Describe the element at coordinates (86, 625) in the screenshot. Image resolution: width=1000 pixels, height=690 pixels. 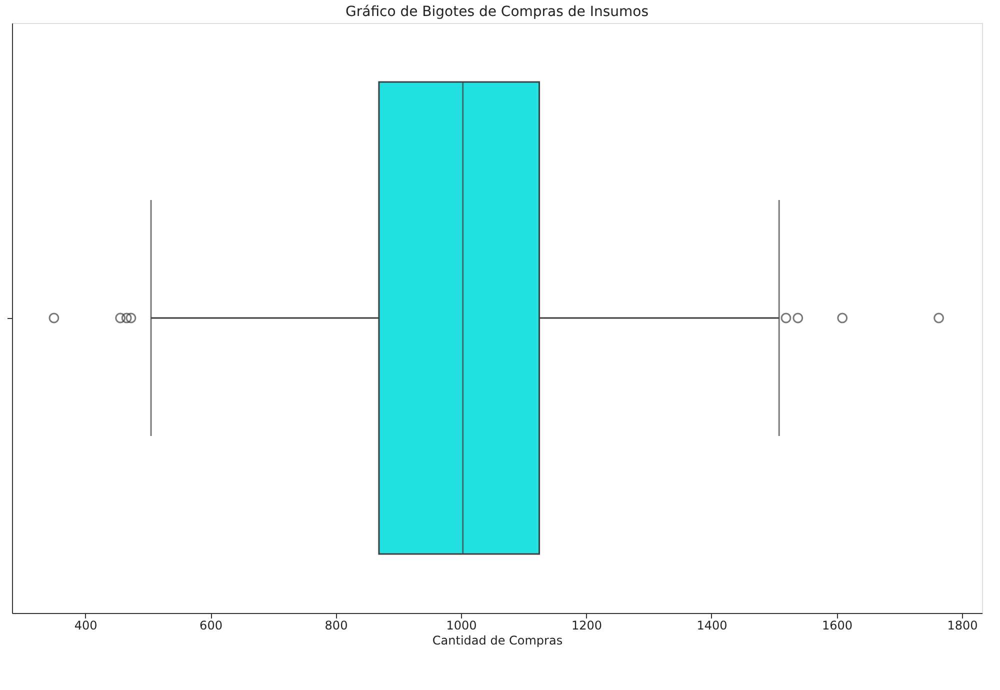
I see `x-tick-label: 400` at that location.